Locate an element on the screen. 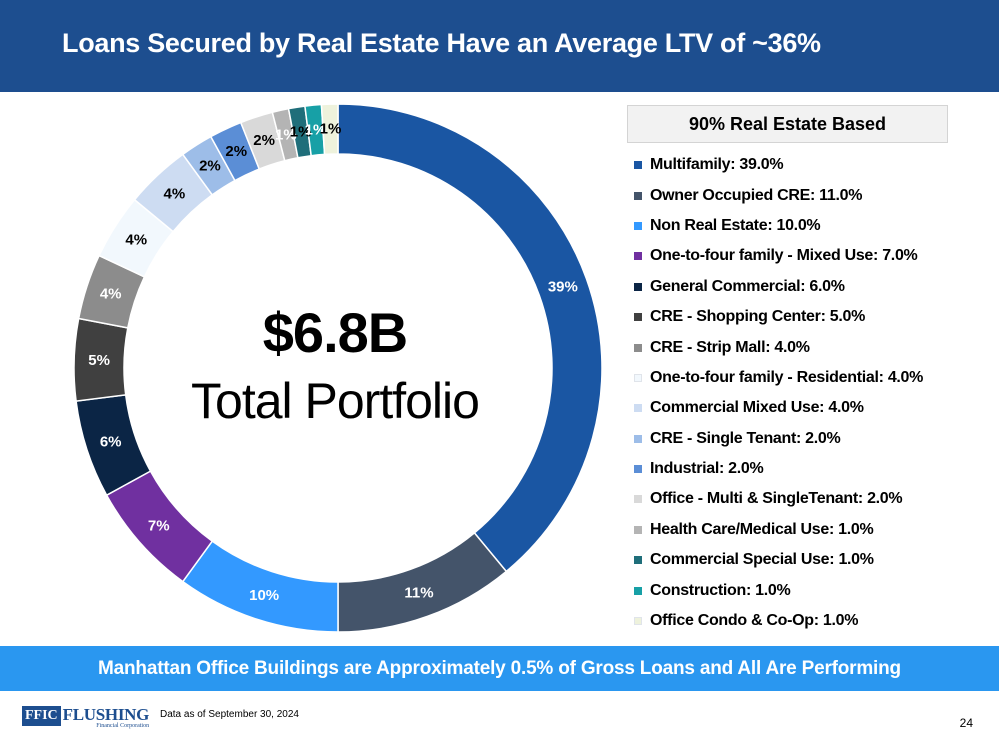 Image resolution: width=999 pixels, height=750 pixels. legend-item-11: Office - Multi & SingleTenant: 2.0% is located at coordinates (814, 499).